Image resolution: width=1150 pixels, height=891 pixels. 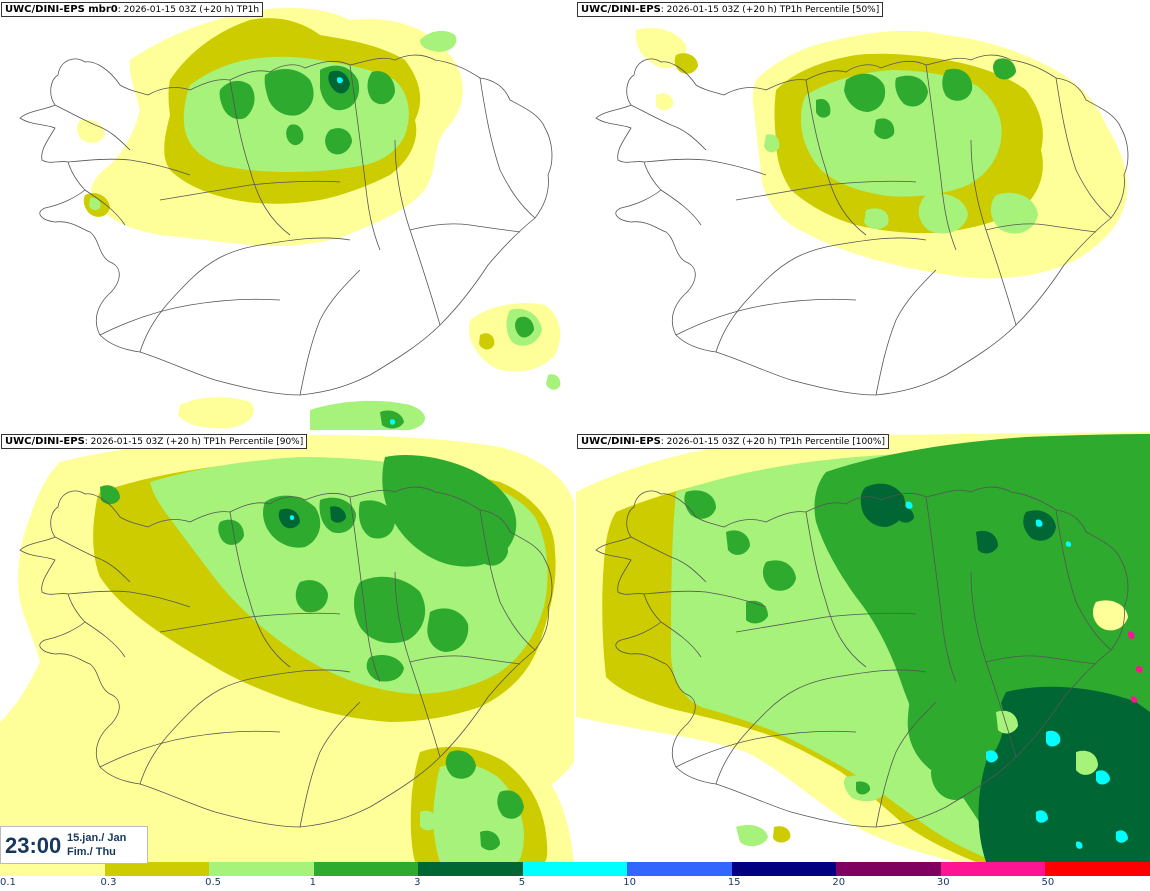 I want to click on colorbar-tick-label: 0.3, so click(x=108, y=882).